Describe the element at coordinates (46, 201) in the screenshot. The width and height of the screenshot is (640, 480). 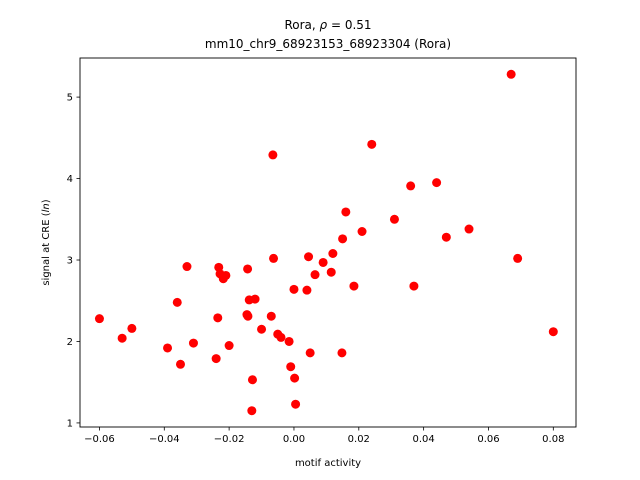
I see `ylabel-suffix: )` at that location.